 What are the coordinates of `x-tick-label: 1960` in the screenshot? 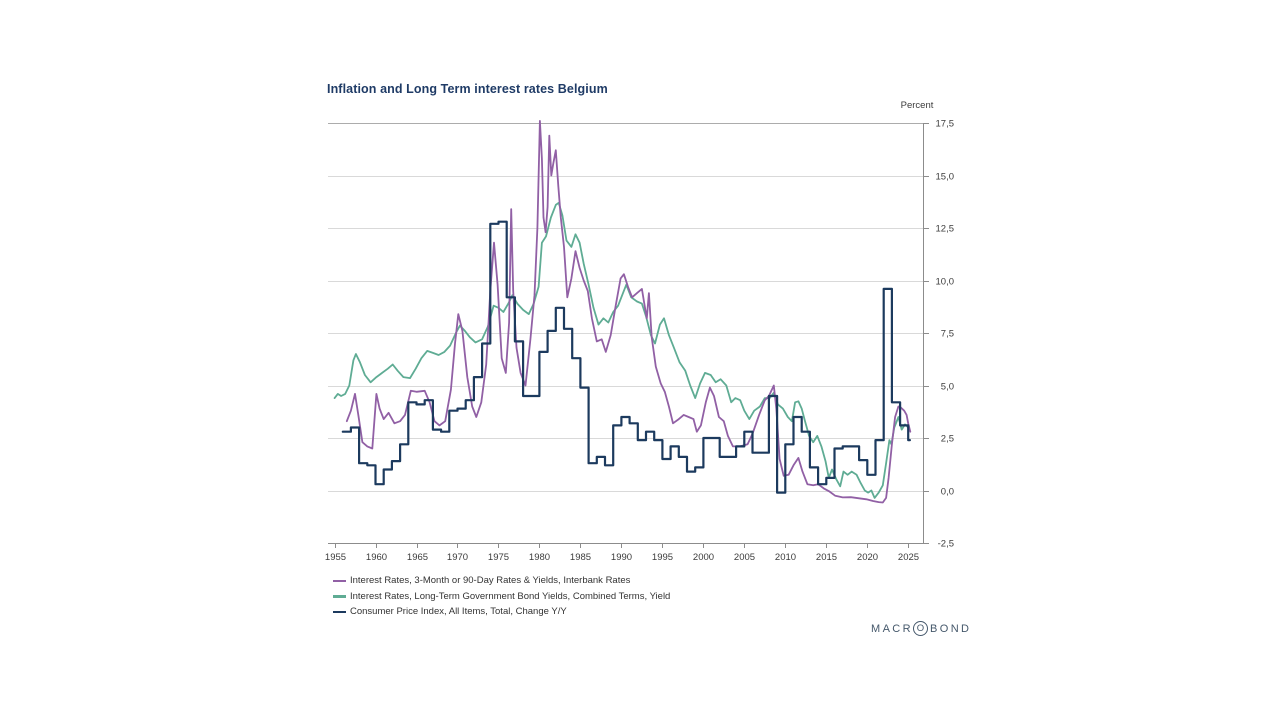 It's located at (376, 557).